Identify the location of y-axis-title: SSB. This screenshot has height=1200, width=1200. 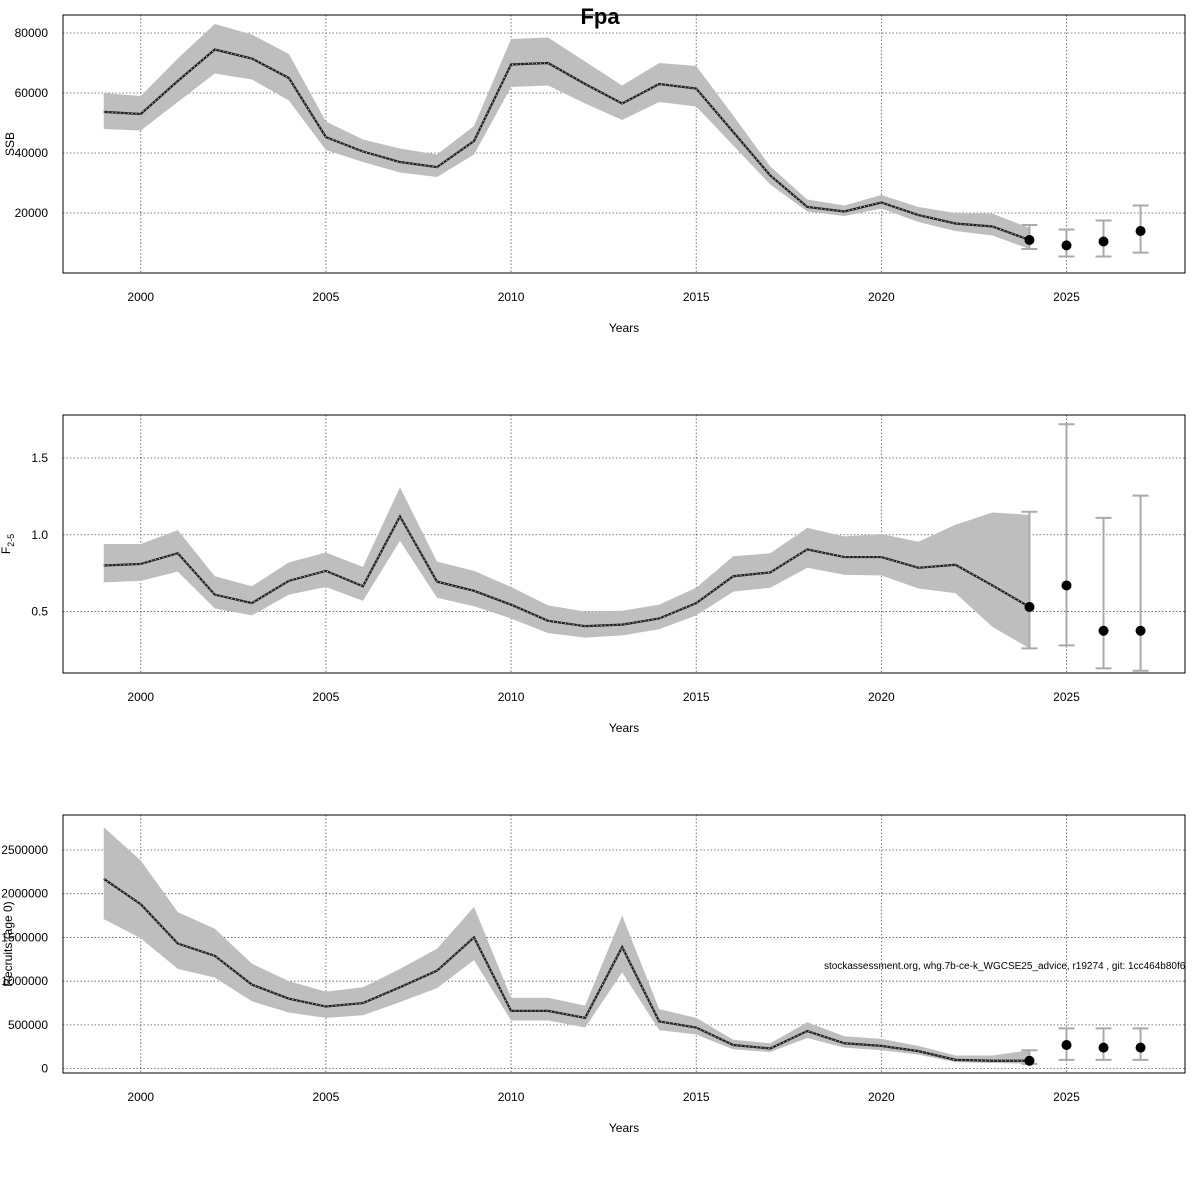
(10, 144).